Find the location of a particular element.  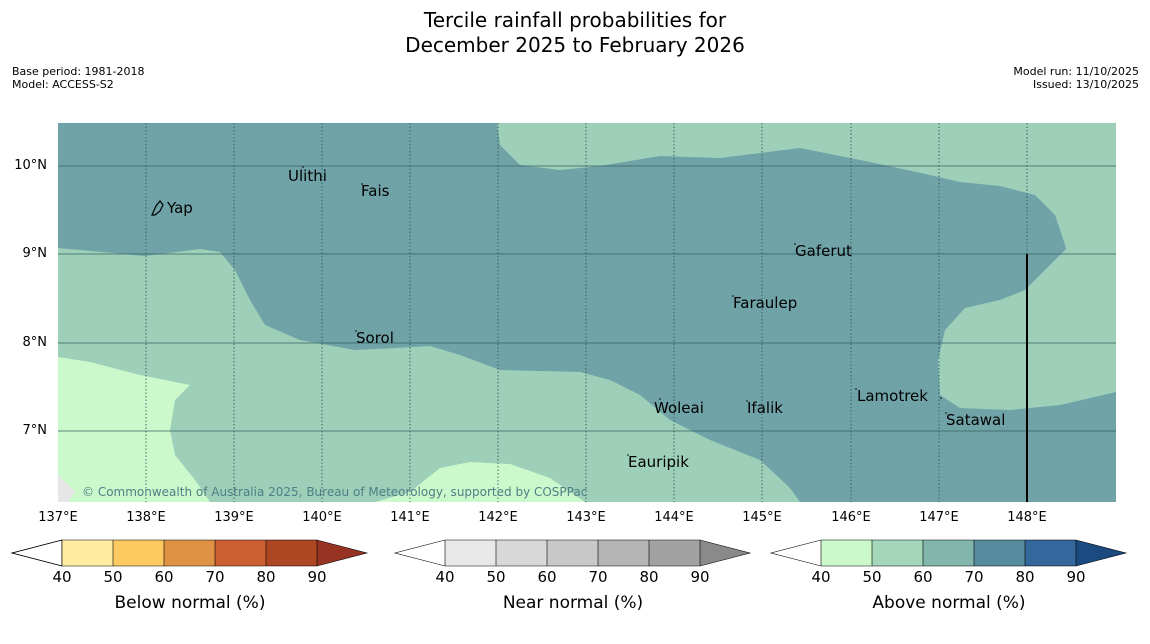

place-woleai: Woleai is located at coordinates (679, 408).